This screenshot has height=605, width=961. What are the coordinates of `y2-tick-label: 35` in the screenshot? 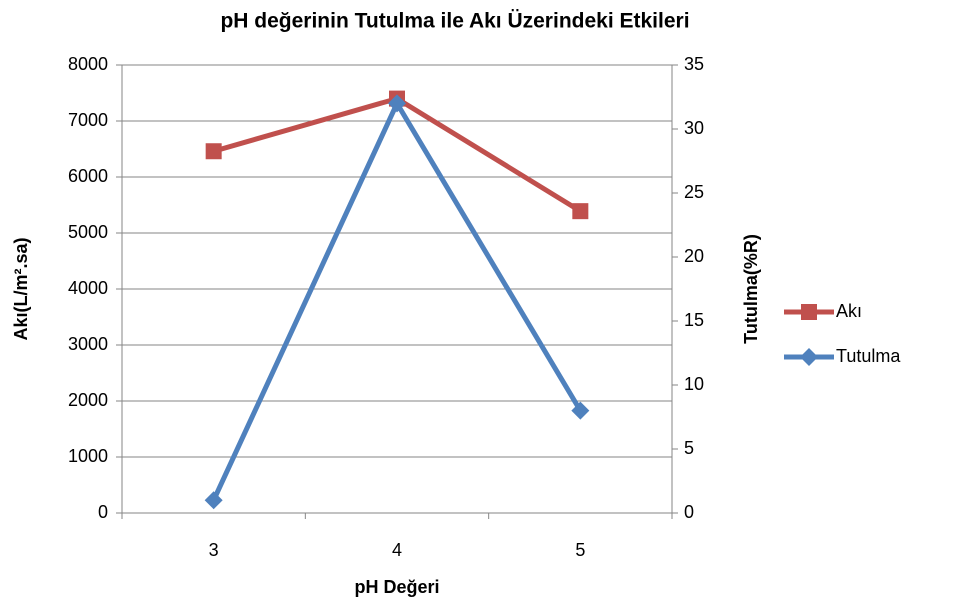 It's located at (694, 64).